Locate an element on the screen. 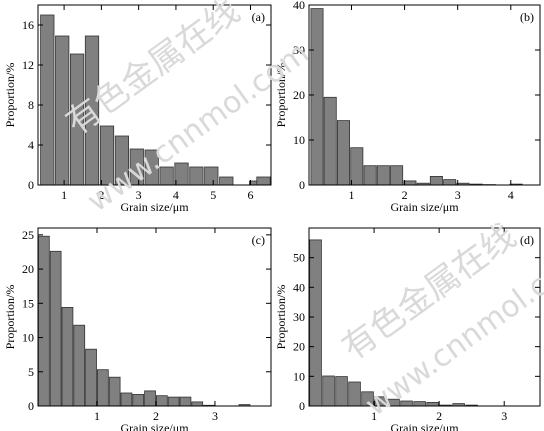 The image size is (544, 431). panel-label: (c) is located at coordinates (258, 240).